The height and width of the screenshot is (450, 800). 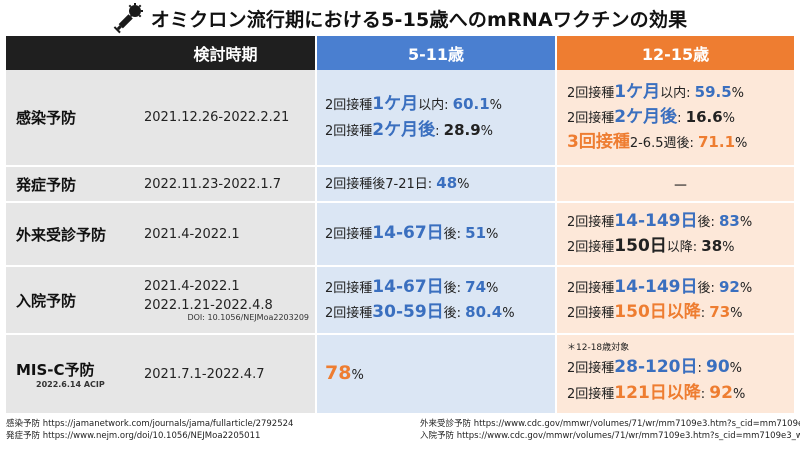 What do you see at coordinates (70, 384) in the screenshot?
I see `row-label-source: 2022.6.14 ACIP` at bounding box center [70, 384].